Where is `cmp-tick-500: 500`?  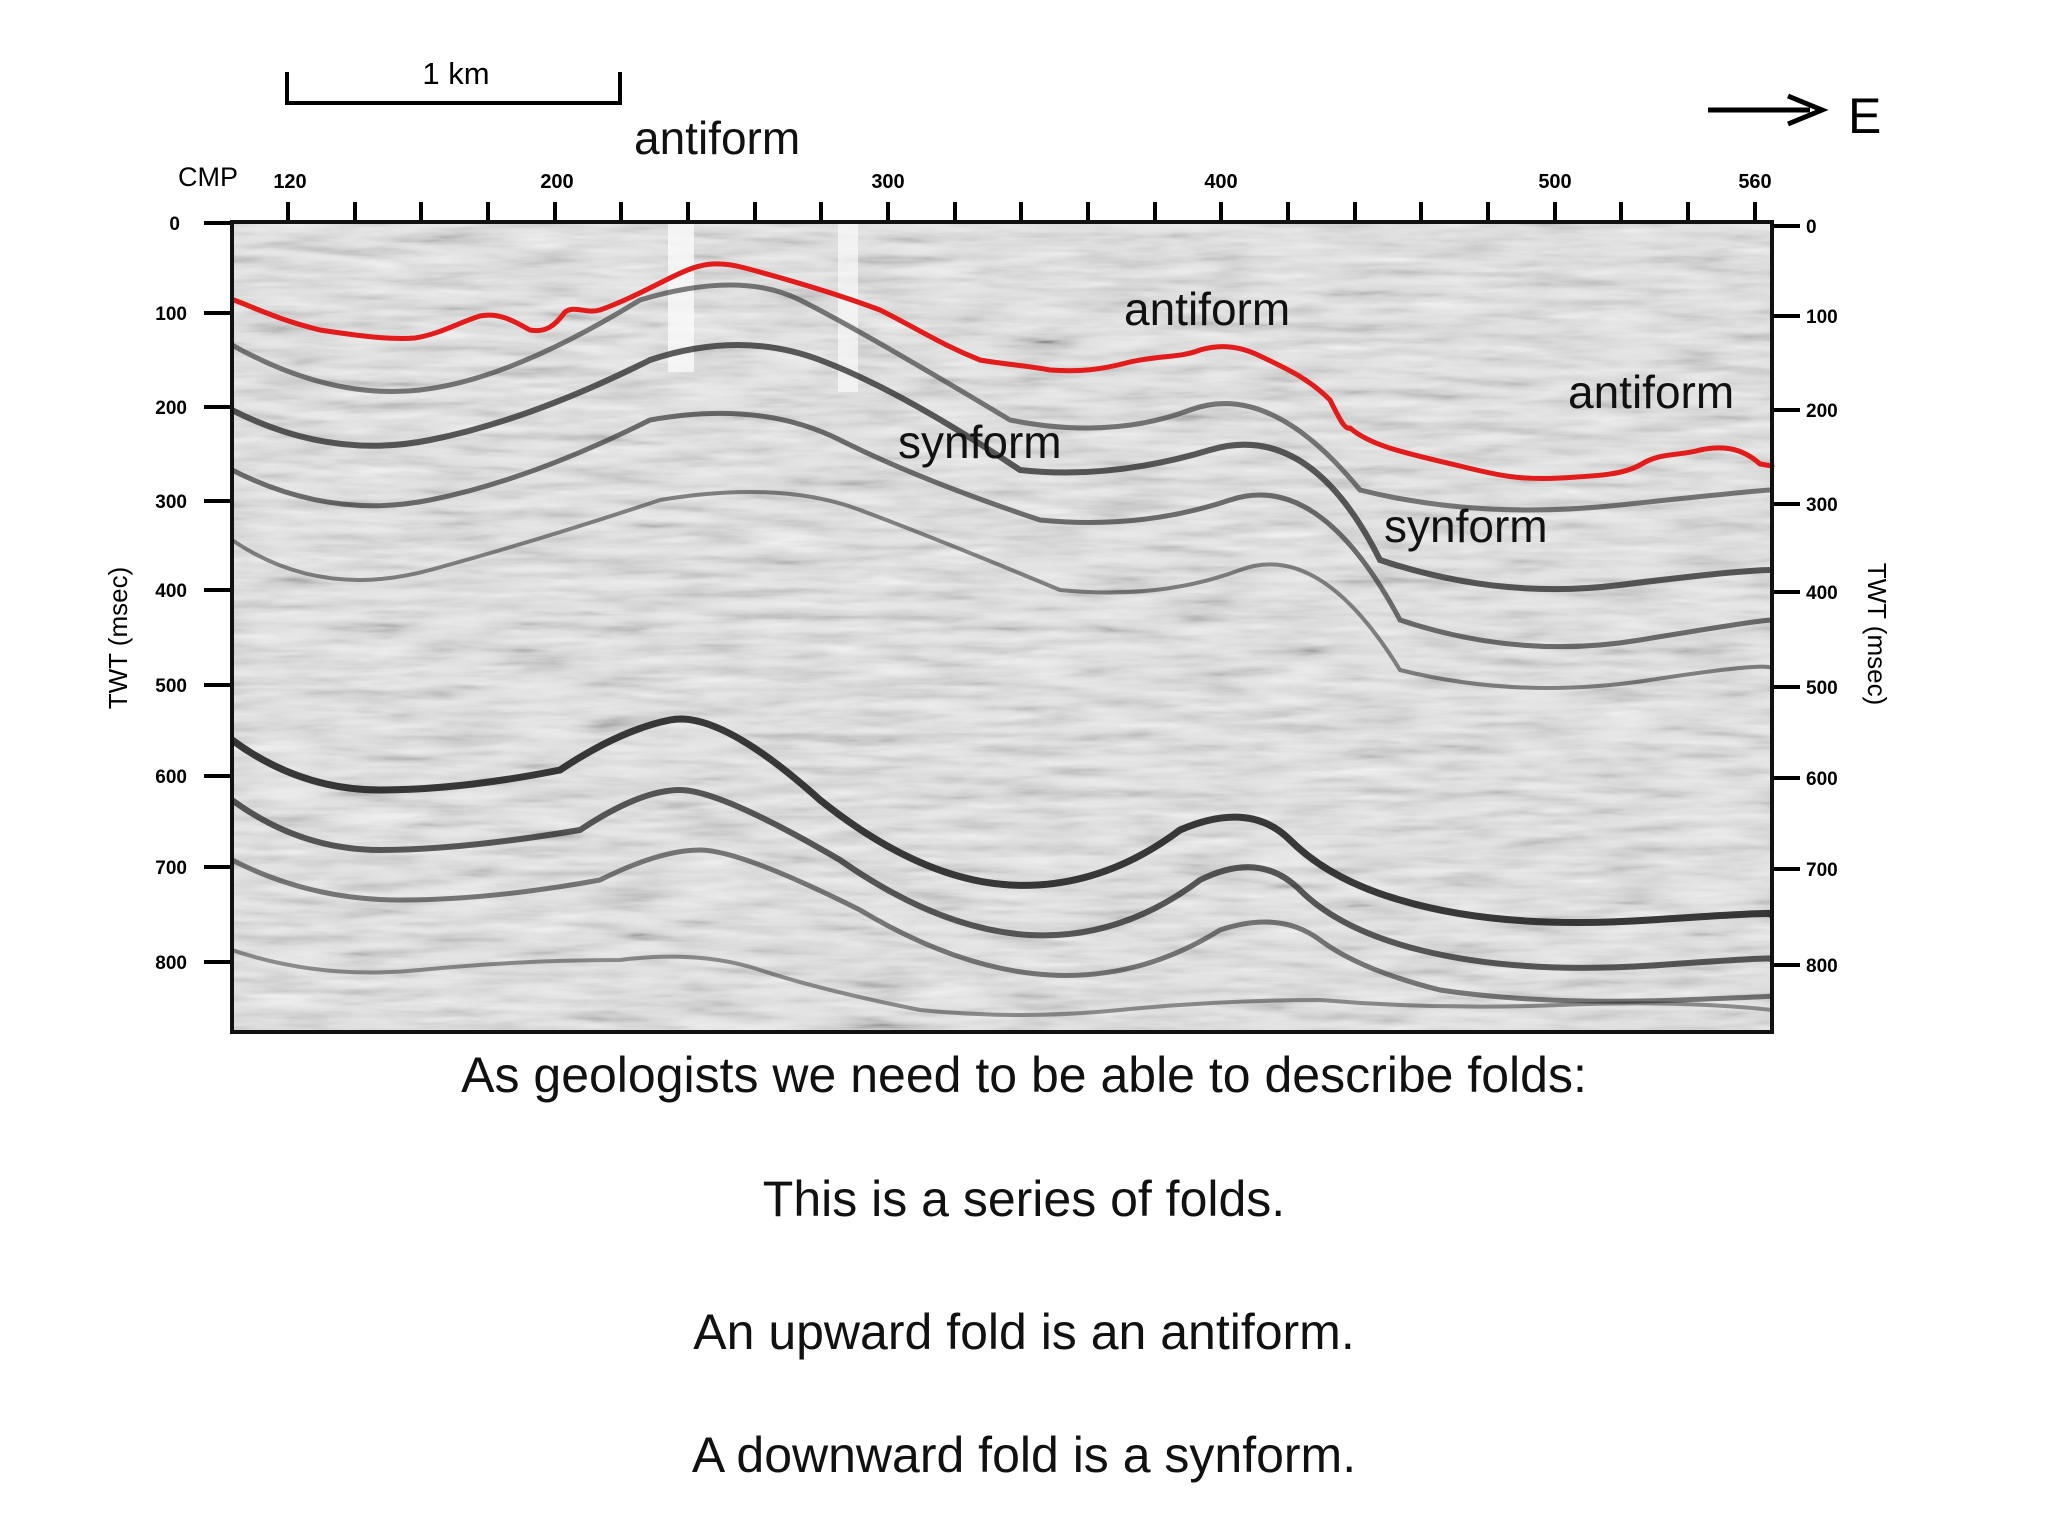 cmp-tick-500: 500 is located at coordinates (1554, 182).